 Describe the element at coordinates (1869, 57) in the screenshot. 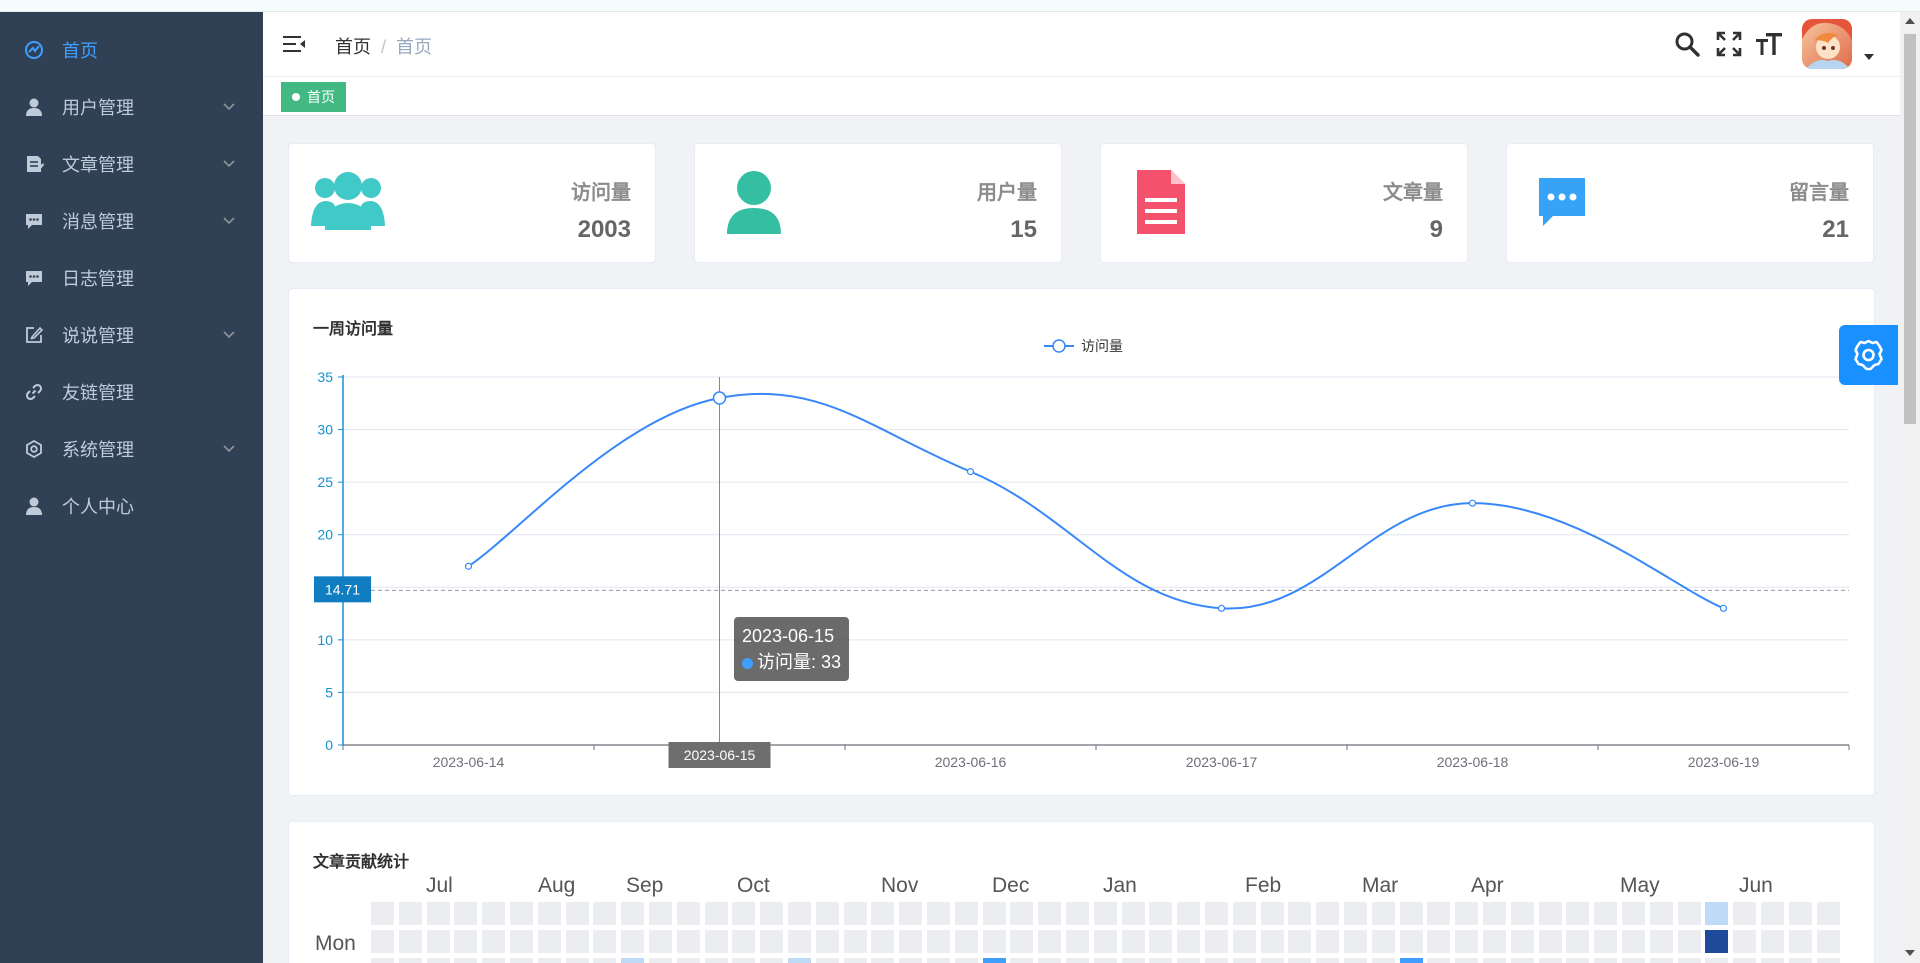

I see `caret-down-icon` at that location.